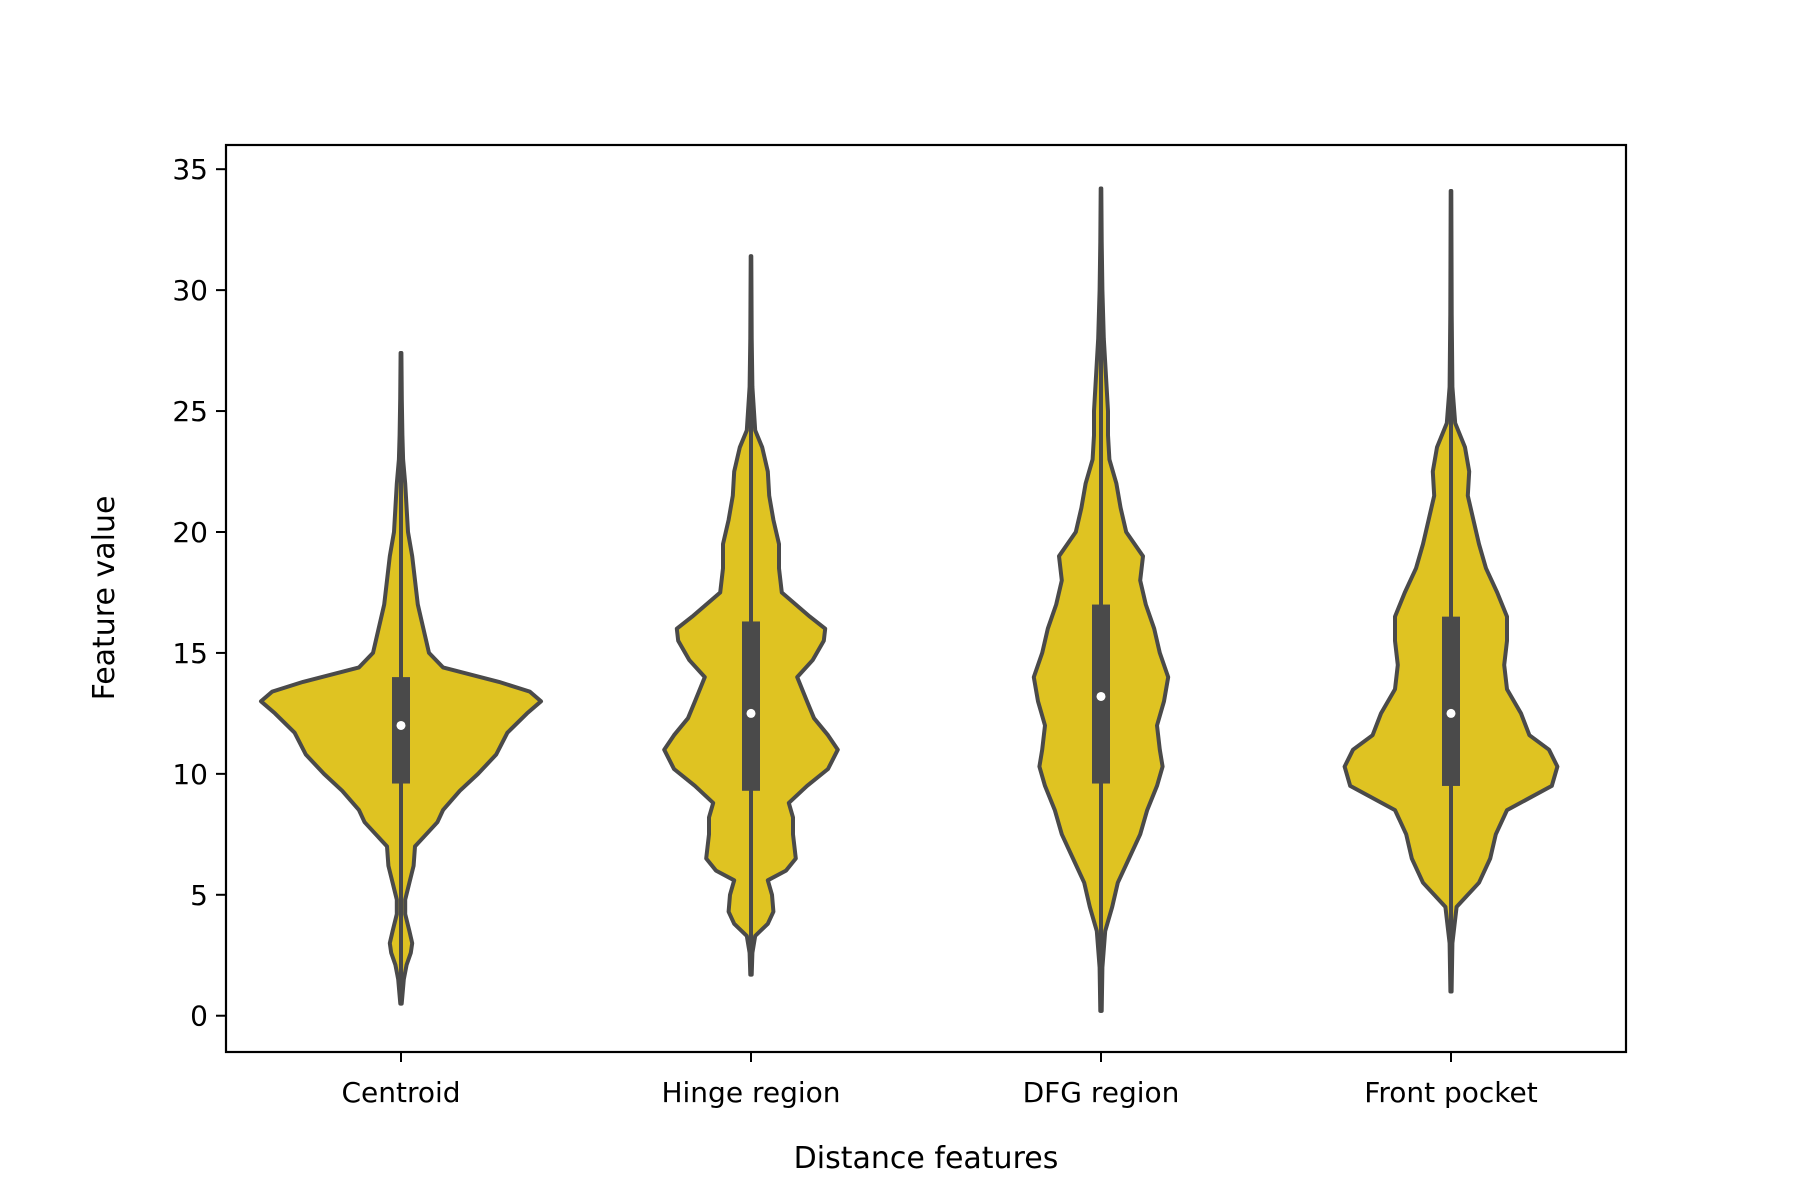 The width and height of the screenshot is (1800, 1200). Describe the element at coordinates (190, 411) in the screenshot. I see `y-tick-label: 25` at that location.